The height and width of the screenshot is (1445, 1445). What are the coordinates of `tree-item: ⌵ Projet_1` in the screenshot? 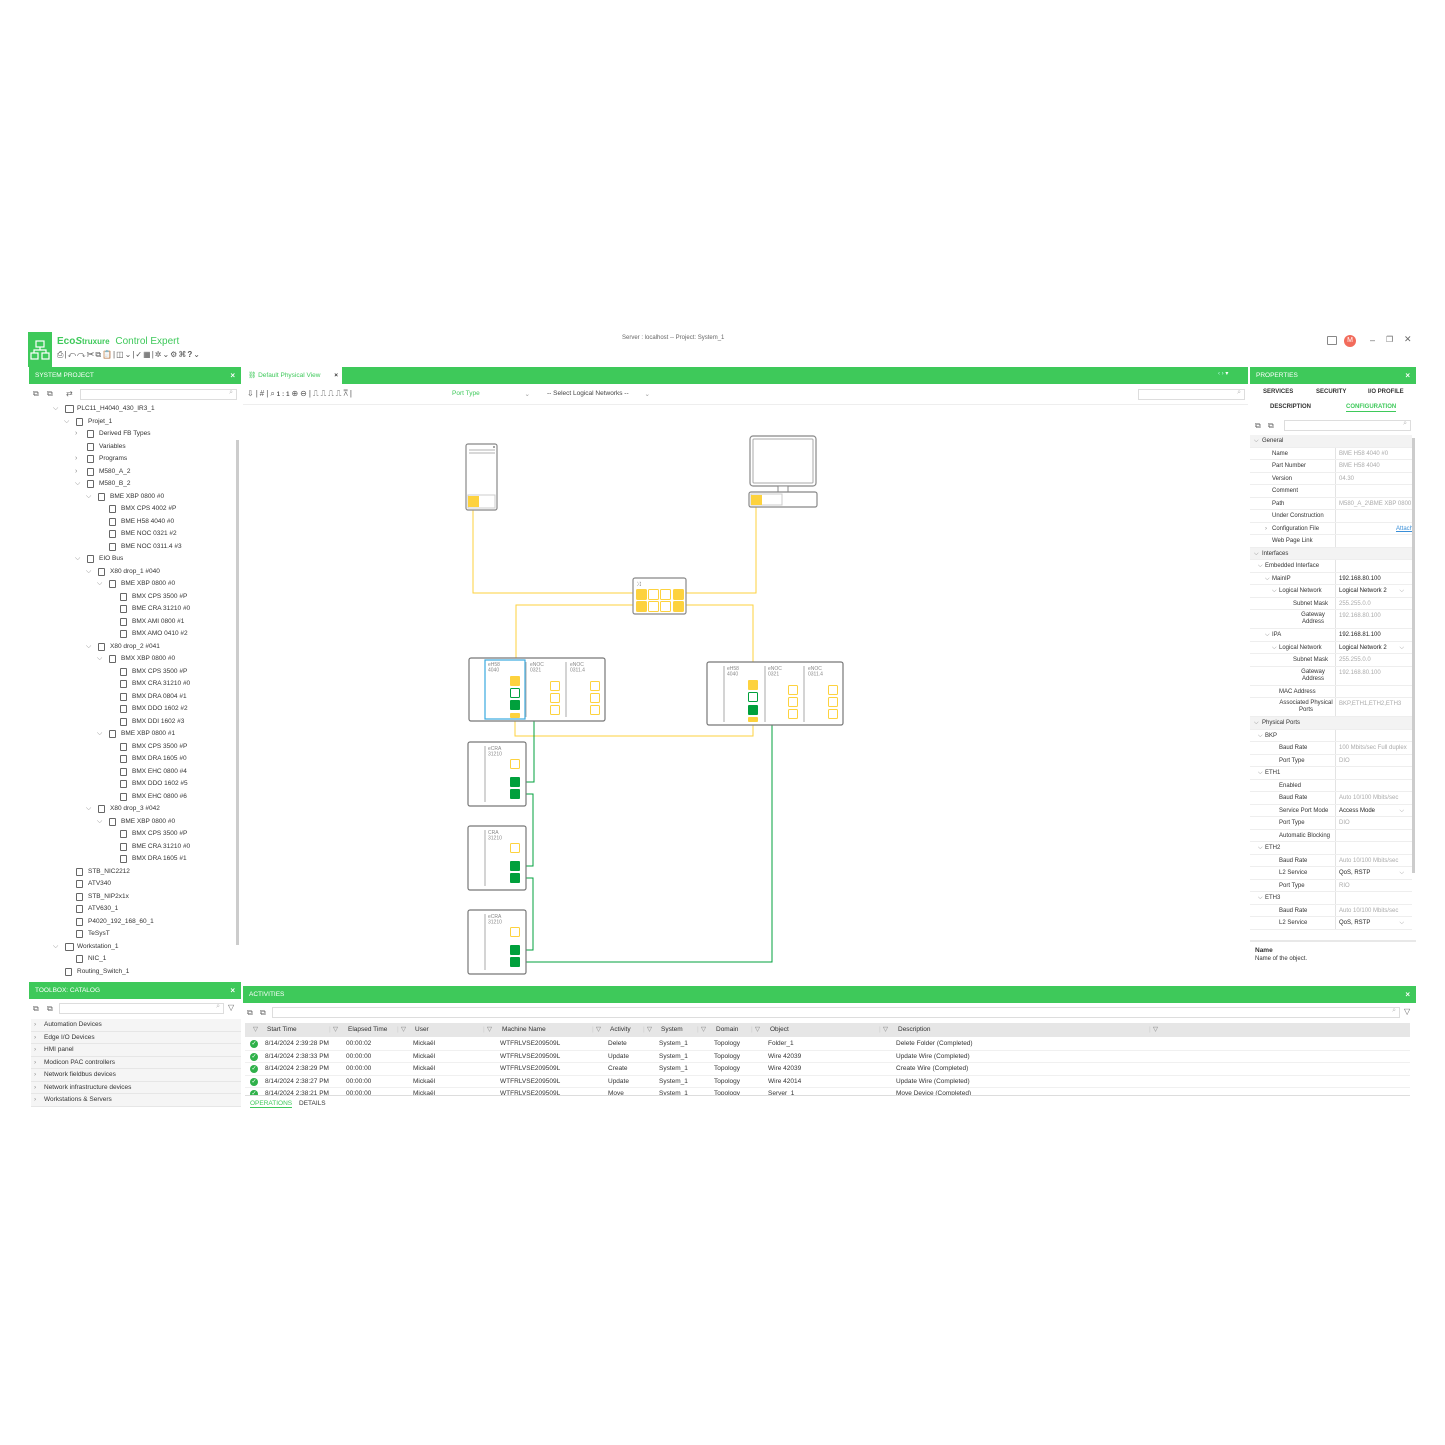 It's located at (131, 422).